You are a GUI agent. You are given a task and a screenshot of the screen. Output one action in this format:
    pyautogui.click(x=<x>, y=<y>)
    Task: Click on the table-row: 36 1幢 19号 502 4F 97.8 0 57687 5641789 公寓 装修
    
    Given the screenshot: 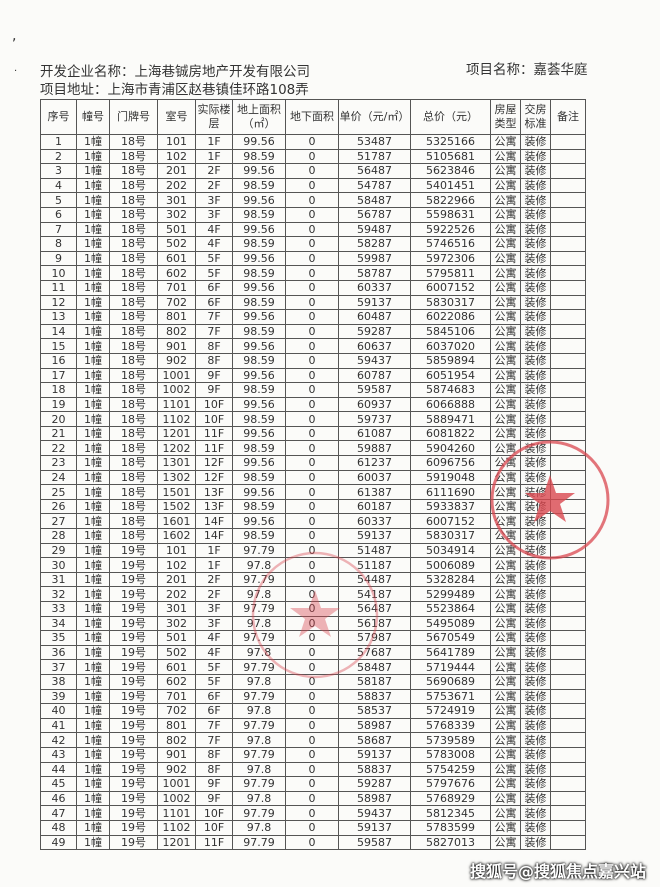 What is the action you would take?
    pyautogui.click(x=313, y=652)
    